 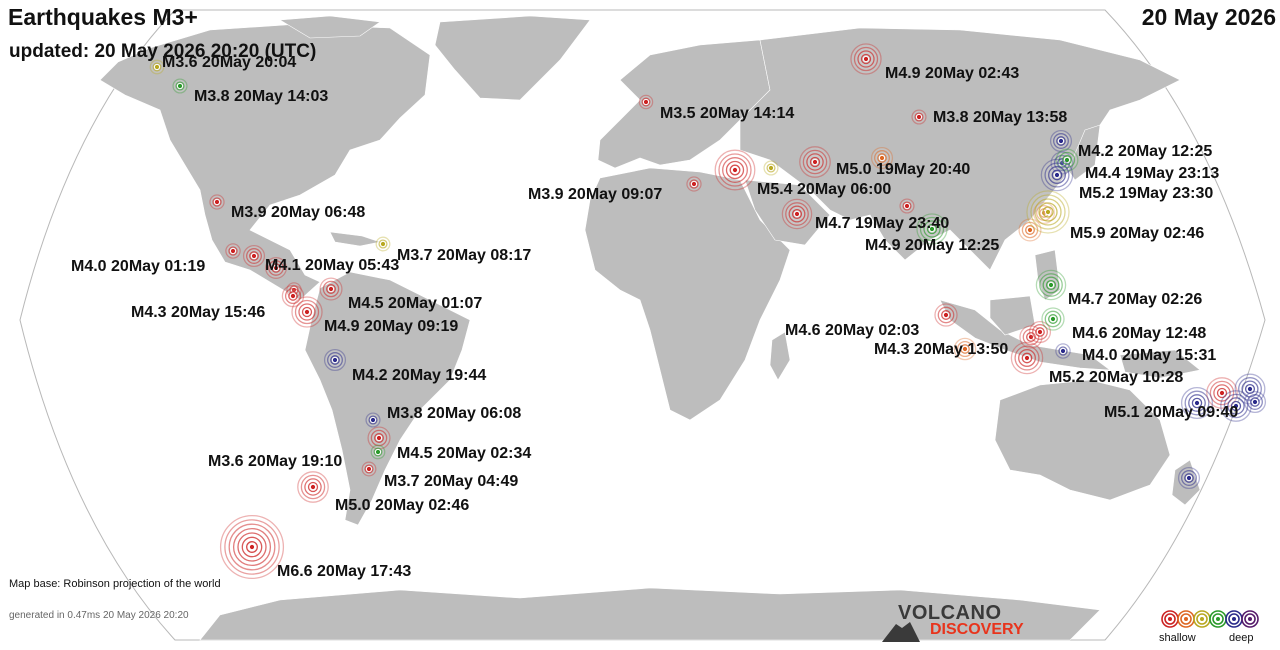 I want to click on land-japan, so click(x=1084, y=152).